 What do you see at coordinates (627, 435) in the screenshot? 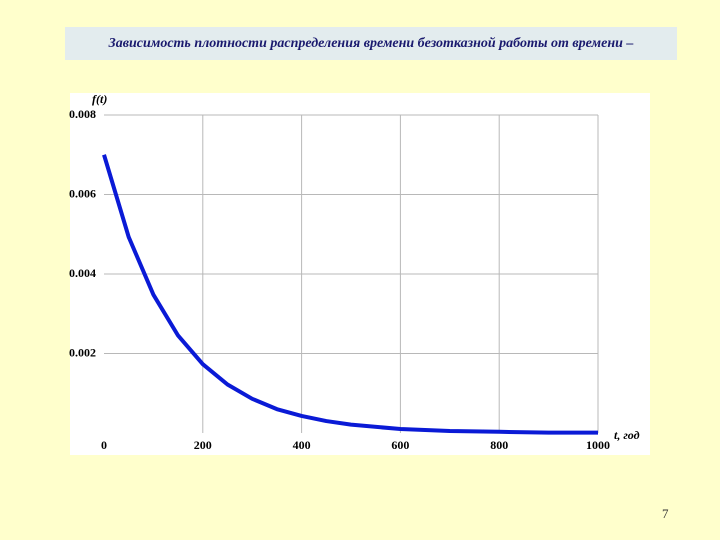
I see `x-axis-label: t, год` at bounding box center [627, 435].